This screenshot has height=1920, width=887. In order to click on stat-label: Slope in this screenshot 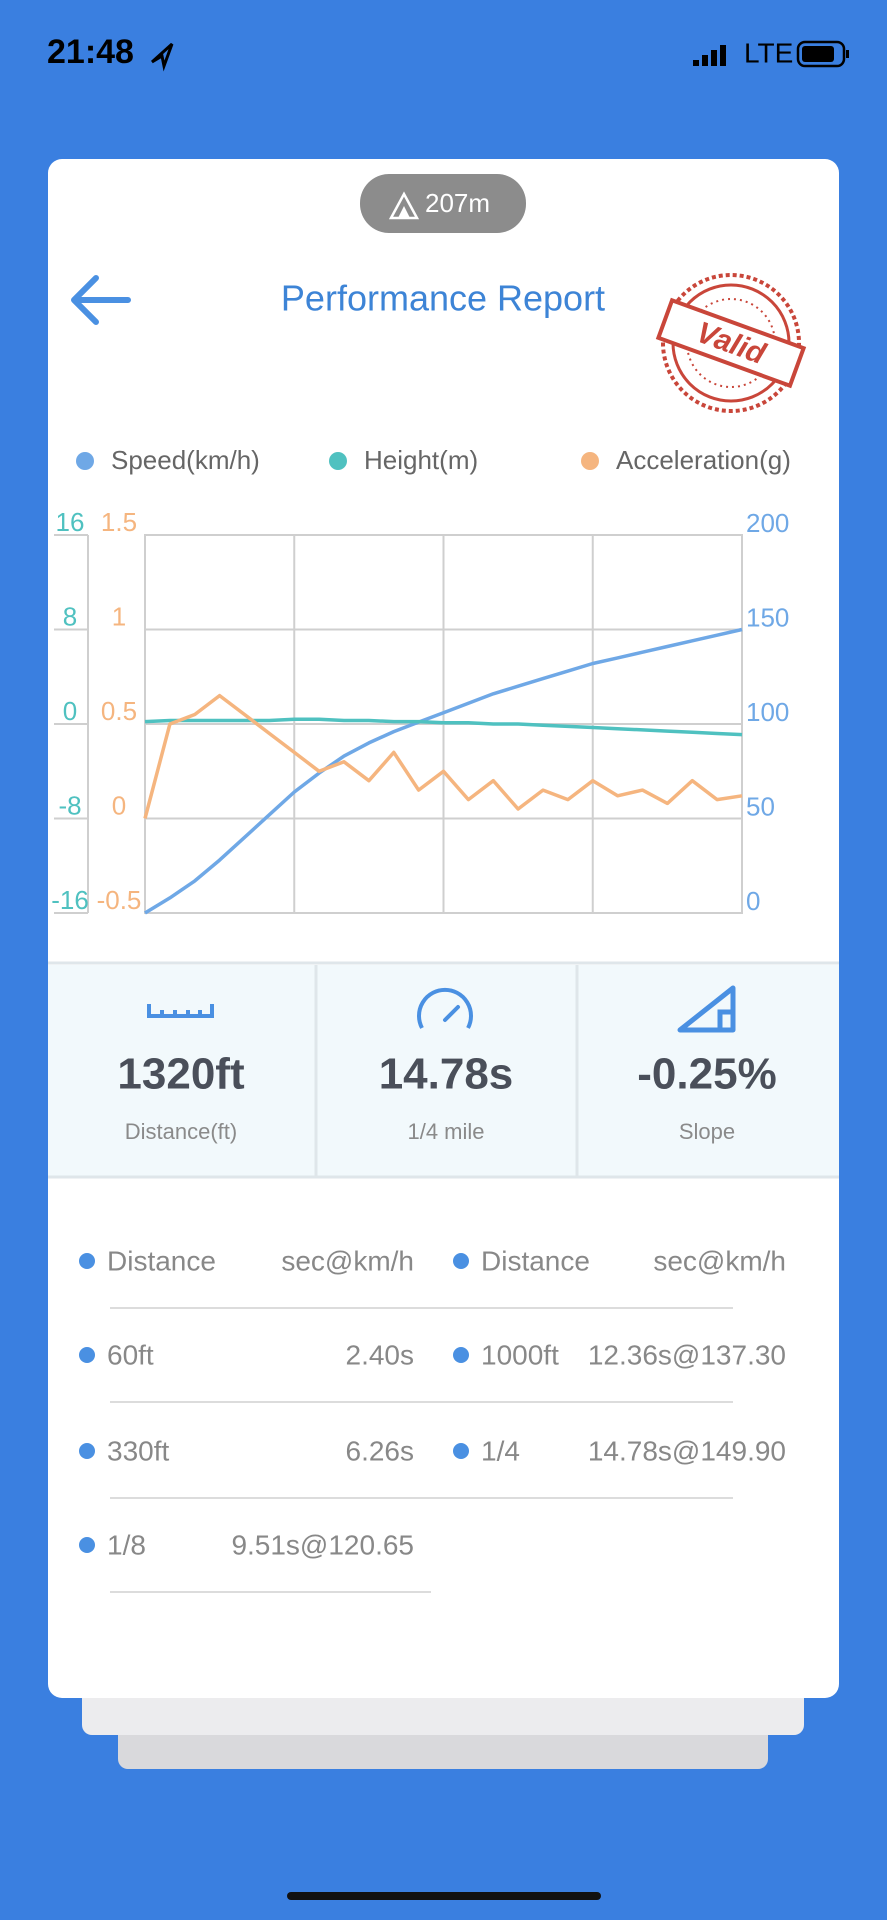, I will do `click(707, 1131)`.